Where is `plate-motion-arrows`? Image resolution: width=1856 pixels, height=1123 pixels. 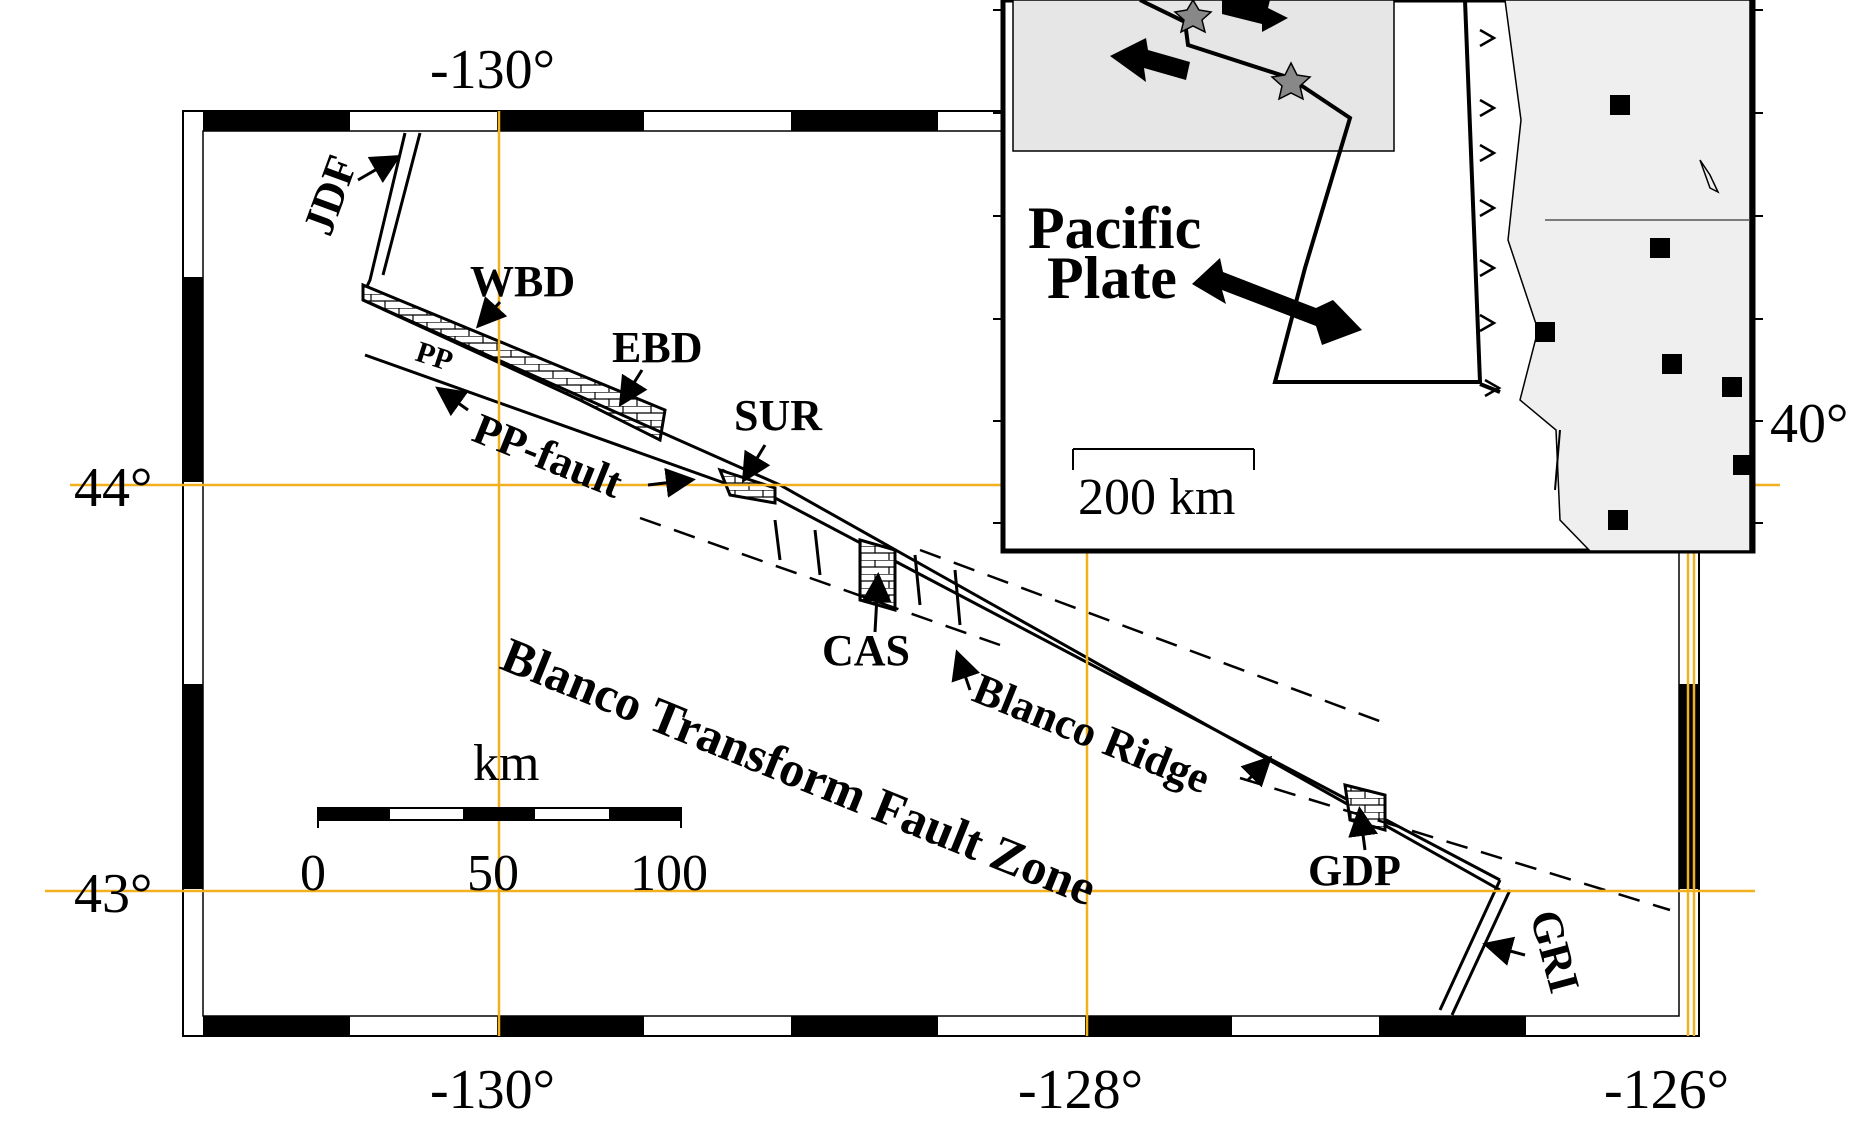
plate-motion-arrows is located at coordinates (1236, 172).